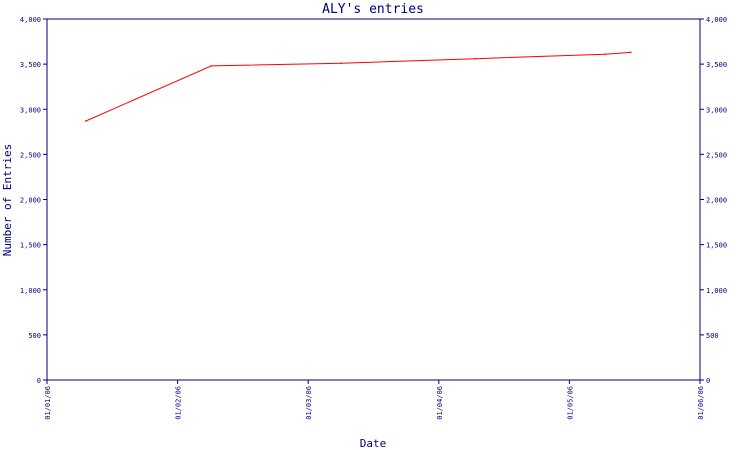 The image size is (750, 450). What do you see at coordinates (373, 443) in the screenshot?
I see `x-axis-title: Date` at bounding box center [373, 443].